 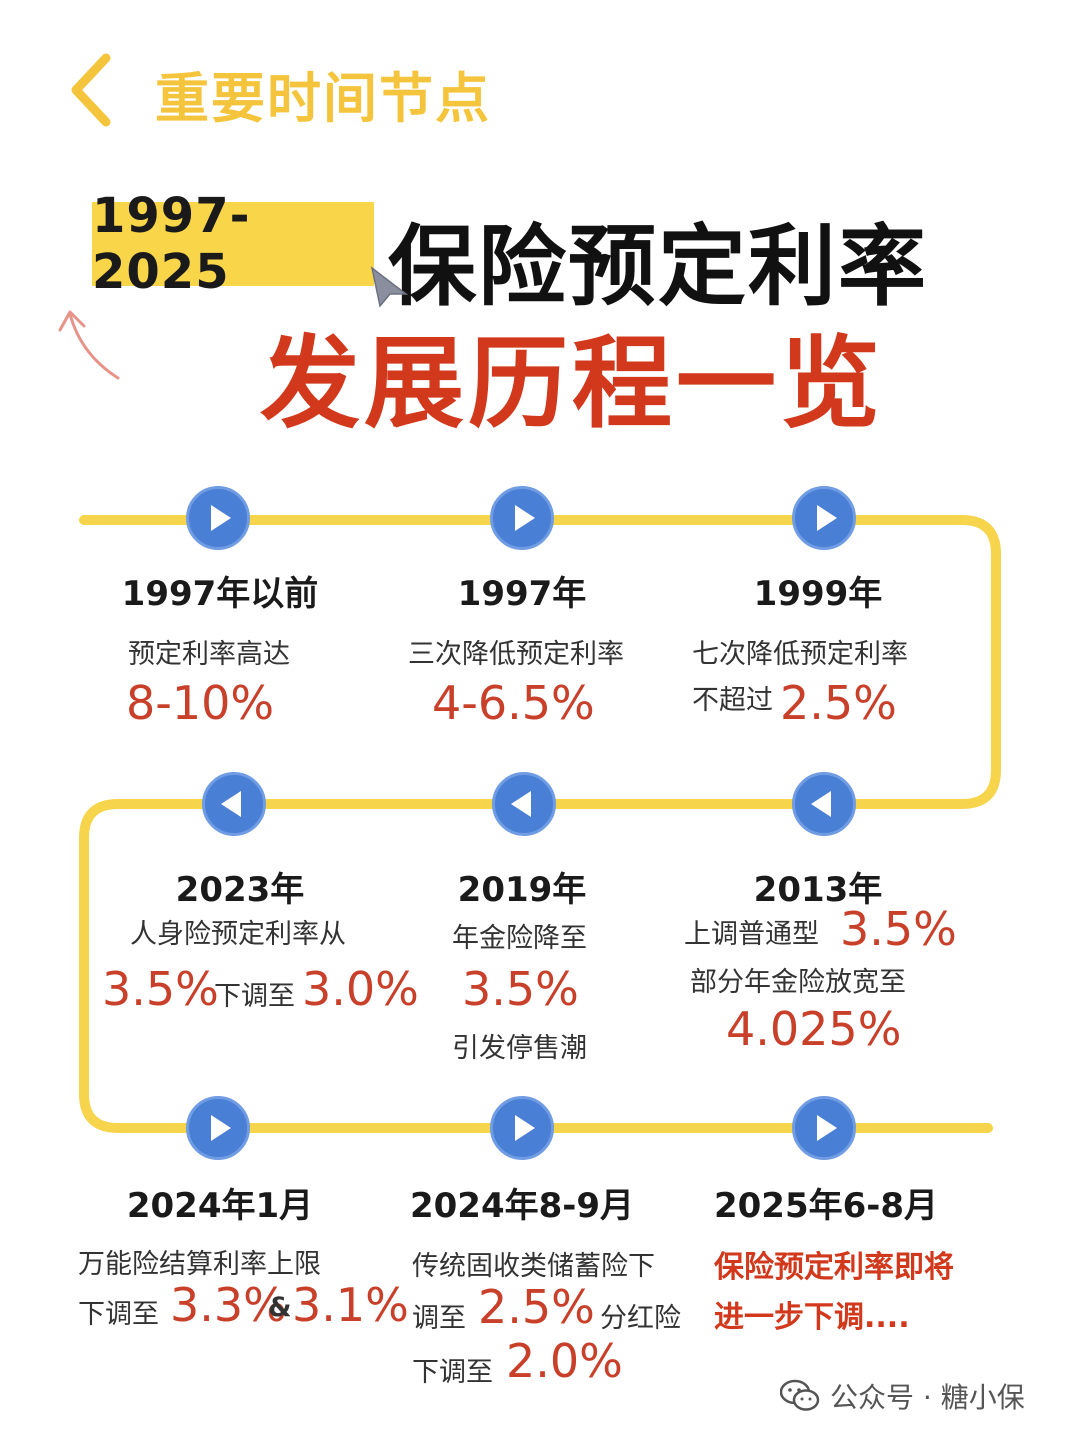 I want to click on milestone-5-play-button, so click(x=524, y=804).